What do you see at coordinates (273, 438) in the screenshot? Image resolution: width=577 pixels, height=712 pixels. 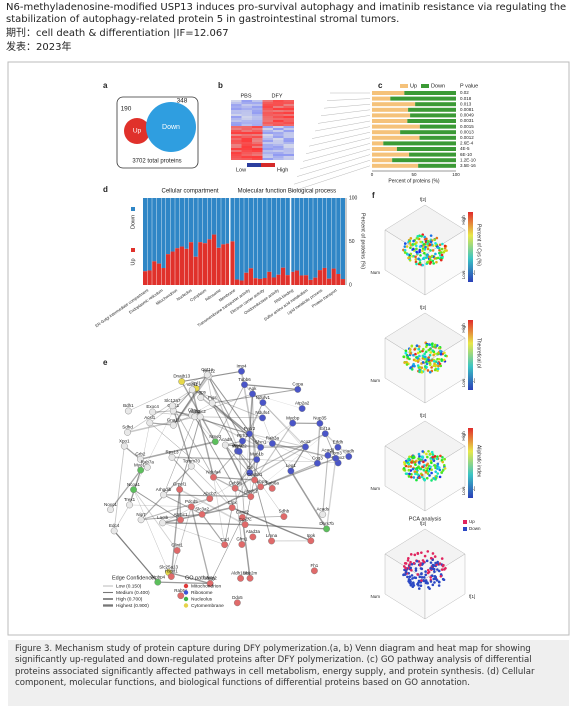 I see `label: Rab3a` at bounding box center [273, 438].